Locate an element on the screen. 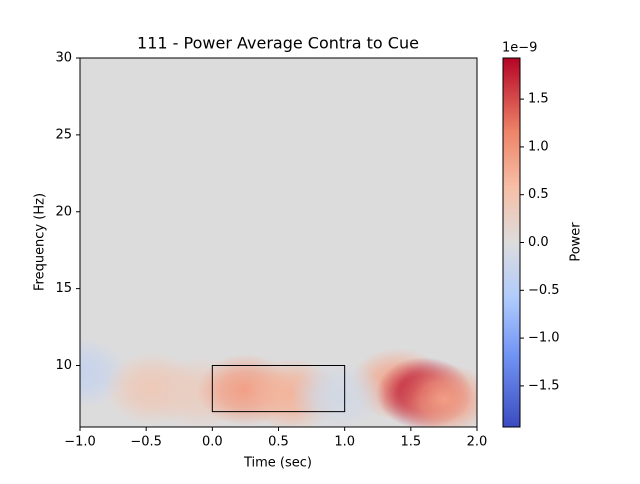  colorbar-tick-label: 0.5 is located at coordinates (538, 194).